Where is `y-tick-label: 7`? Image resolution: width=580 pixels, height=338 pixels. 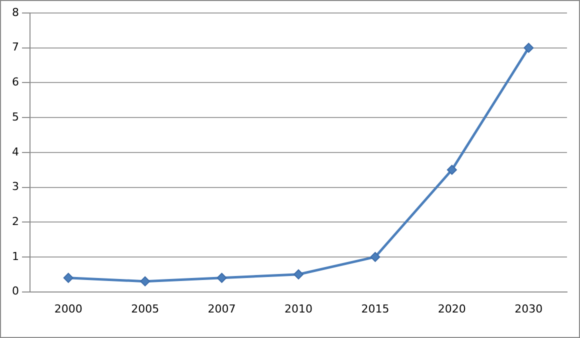
y-tick-label: 7 is located at coordinates (15, 47).